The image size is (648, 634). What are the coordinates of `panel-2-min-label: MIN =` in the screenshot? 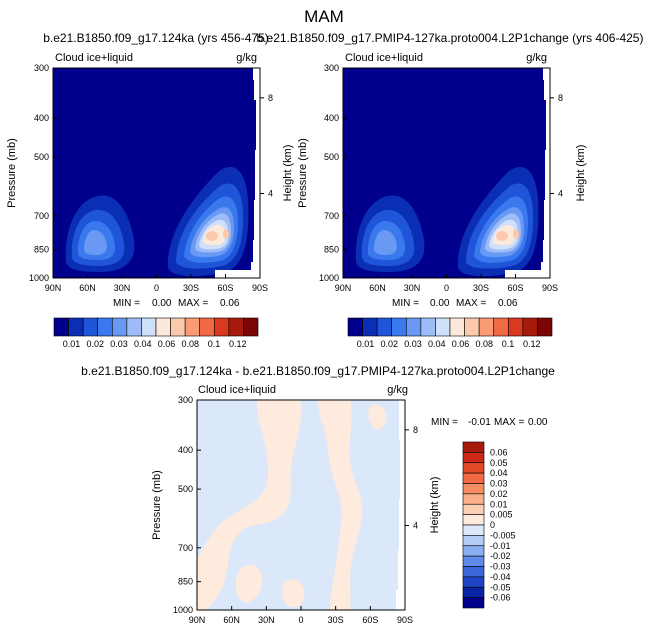 It's located at (405, 303).